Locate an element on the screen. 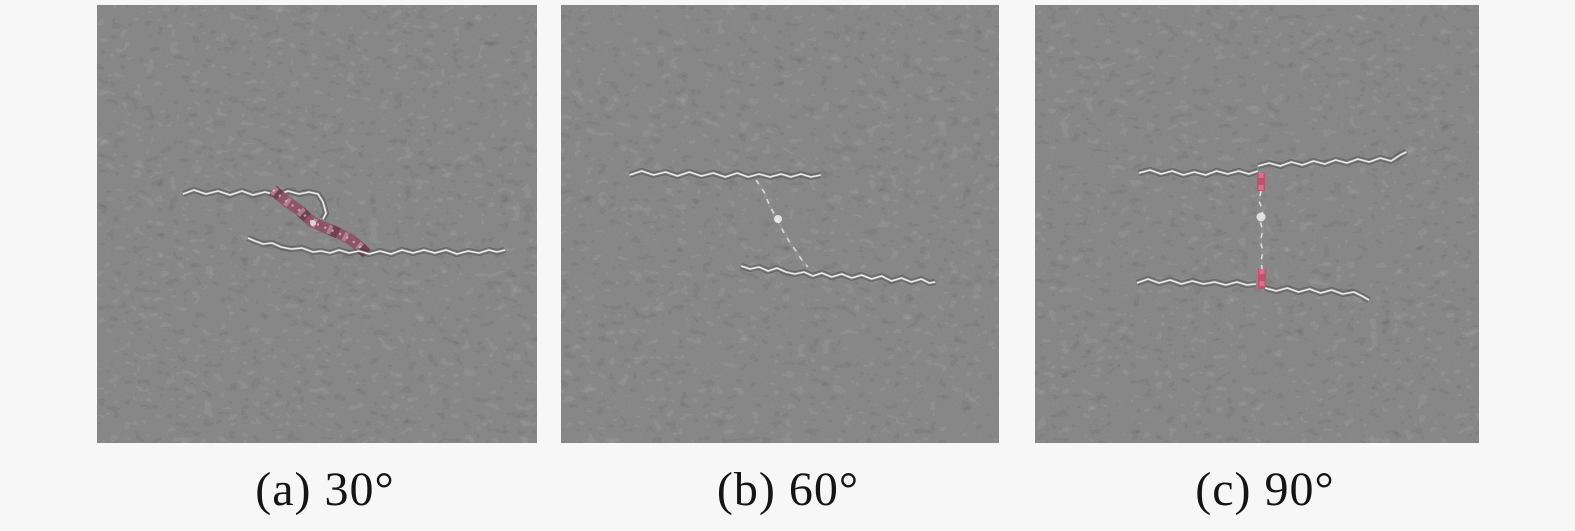 This screenshot has height=531, width=1575. panel-b-caption: (b) 60° is located at coordinates (788, 489).